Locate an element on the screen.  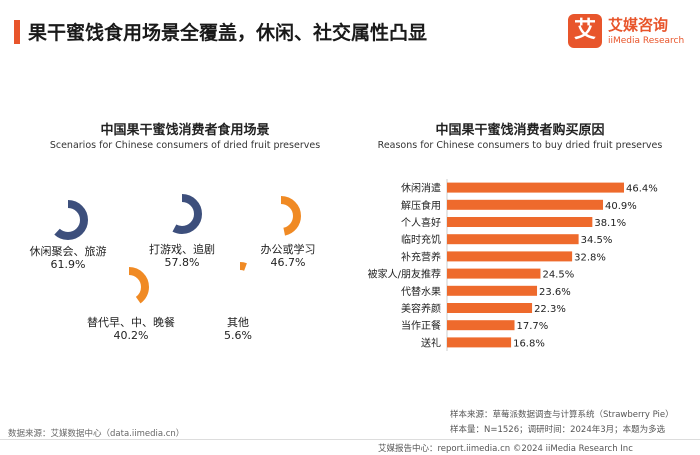
donut-label: 休闲聚会、旅游 61.9% is located at coordinates (68, 258).